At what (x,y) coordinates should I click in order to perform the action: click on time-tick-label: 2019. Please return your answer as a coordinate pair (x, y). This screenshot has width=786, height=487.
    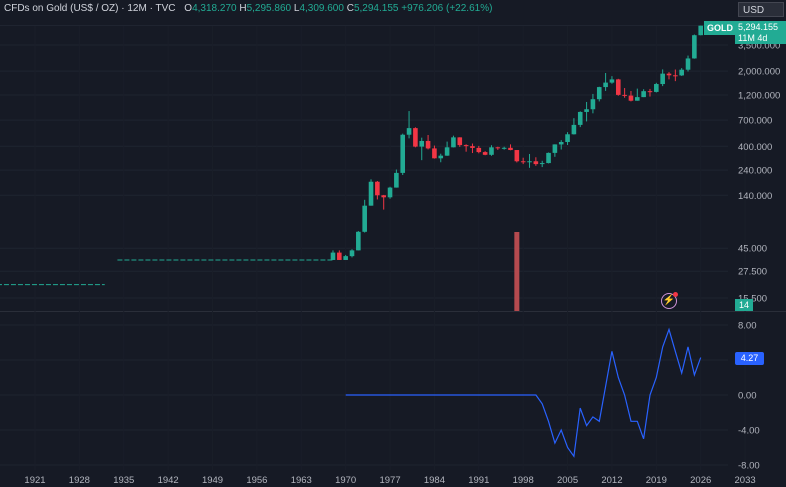
    Looking at the image, I should click on (656, 480).